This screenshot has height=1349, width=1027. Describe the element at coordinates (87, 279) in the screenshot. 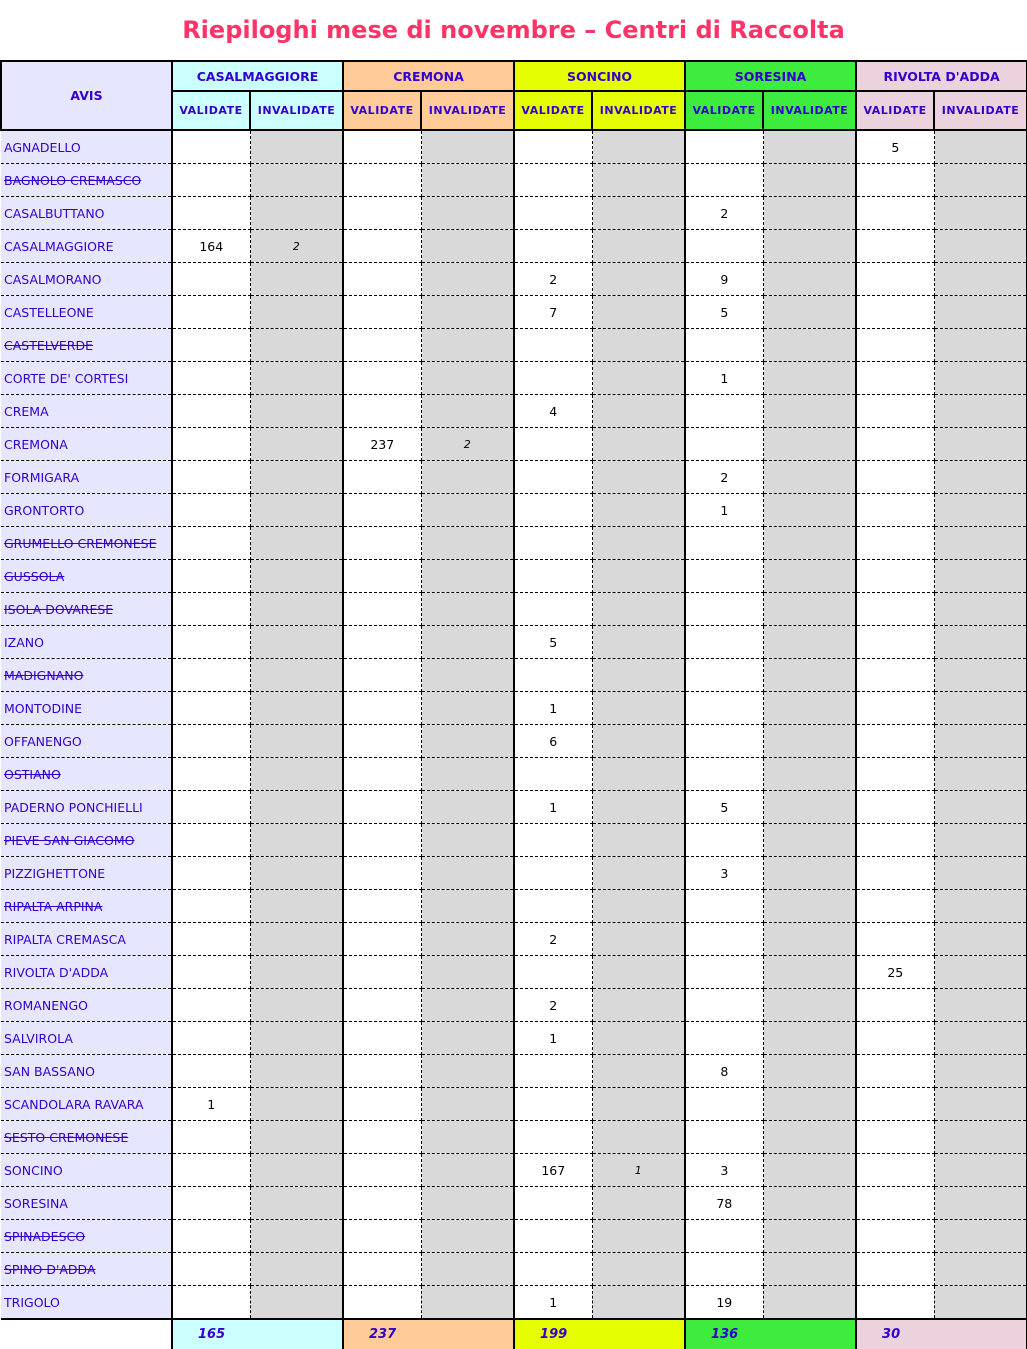

I see `avis-name: CASALMORANO` at that location.